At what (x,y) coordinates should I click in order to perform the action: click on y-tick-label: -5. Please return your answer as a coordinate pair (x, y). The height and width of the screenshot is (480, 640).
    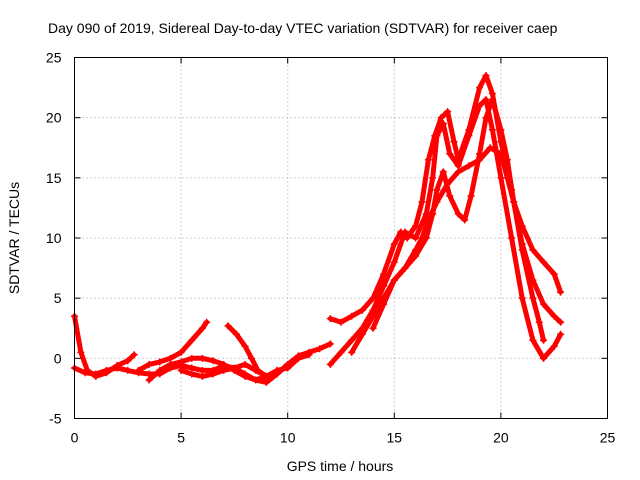
    Looking at the image, I should click on (55, 419).